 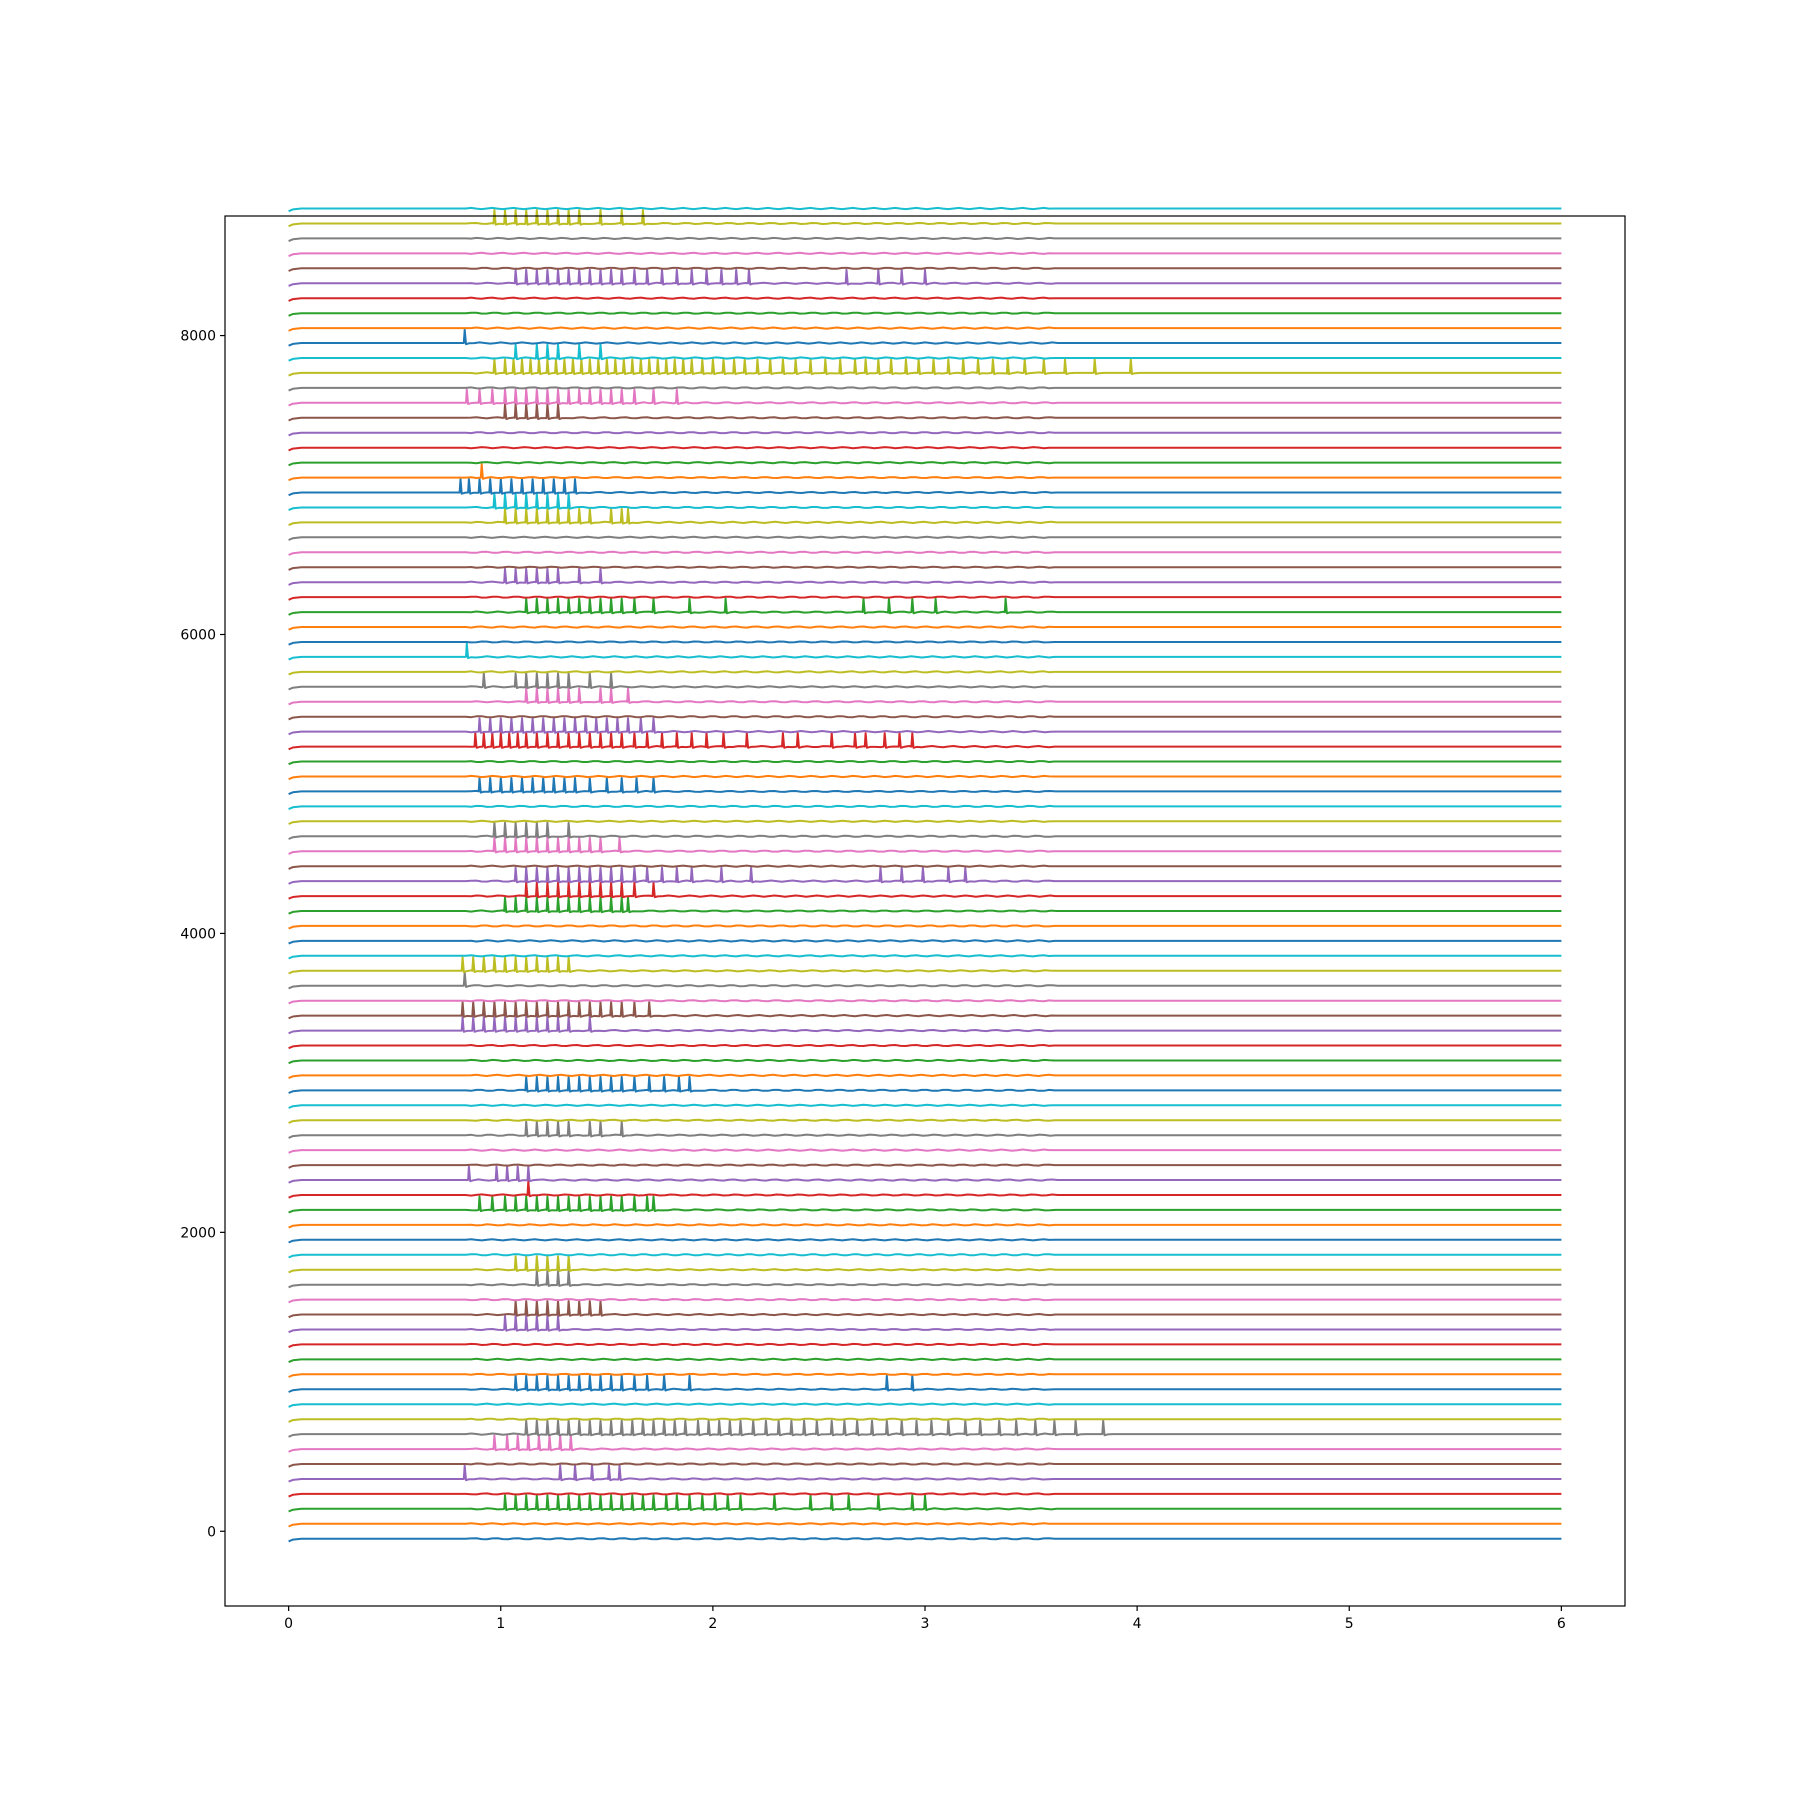 What do you see at coordinates (925, 1624) in the screenshot?
I see `x-tick-label: 3` at bounding box center [925, 1624].